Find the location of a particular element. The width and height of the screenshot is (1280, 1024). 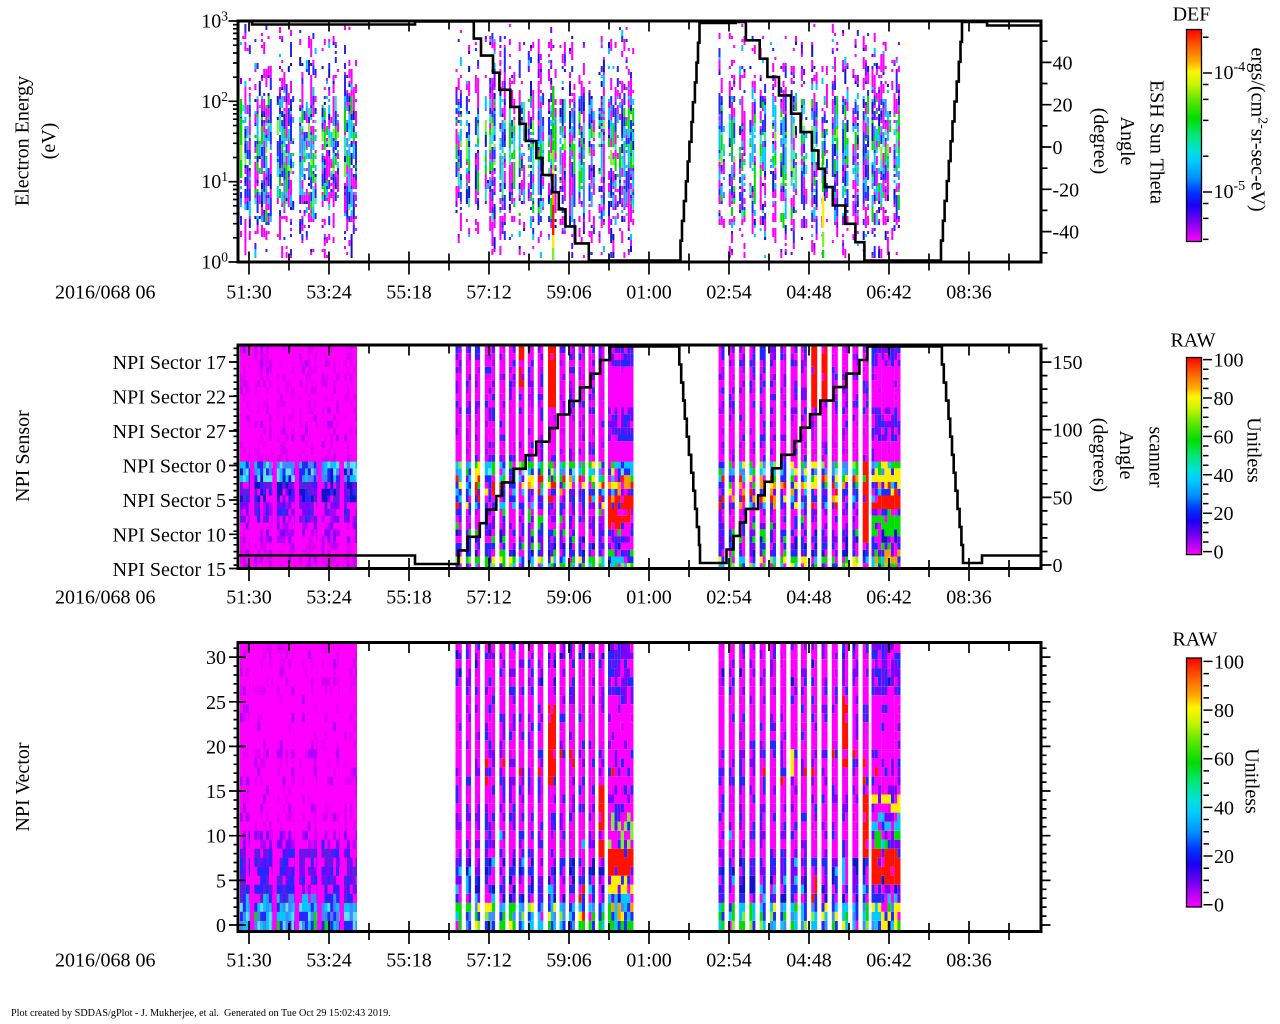

svg-text: NPI Sector 0 is located at coordinates (174, 467).